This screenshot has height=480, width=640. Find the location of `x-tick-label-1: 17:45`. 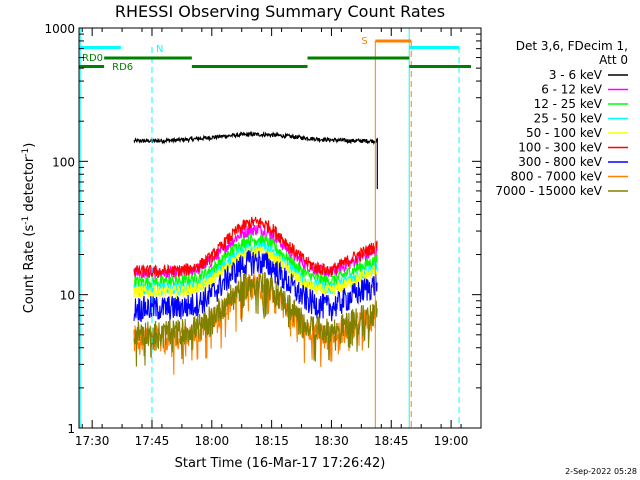

x-tick-label-1: 17:45 is located at coordinates (152, 441).